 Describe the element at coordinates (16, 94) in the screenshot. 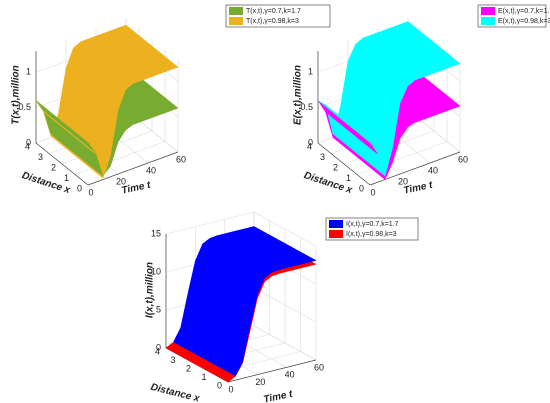

I see `z-axis-label: T(x,t),million` at that location.